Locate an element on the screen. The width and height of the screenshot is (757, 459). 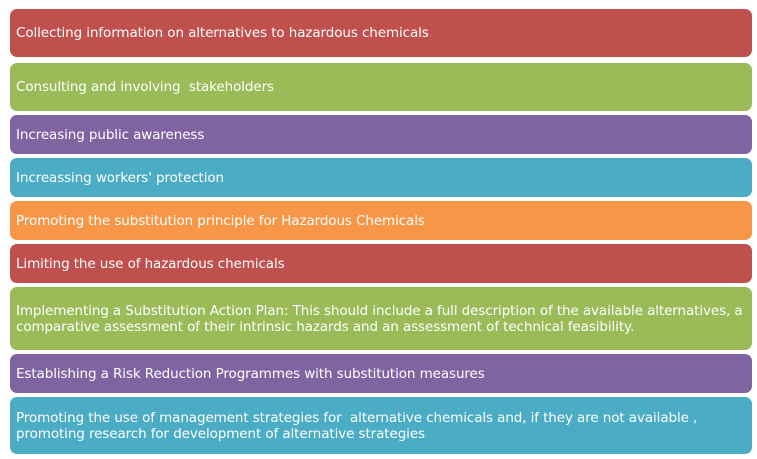
item-box-4: Increassing workers' protection is located at coordinates (381, 177).